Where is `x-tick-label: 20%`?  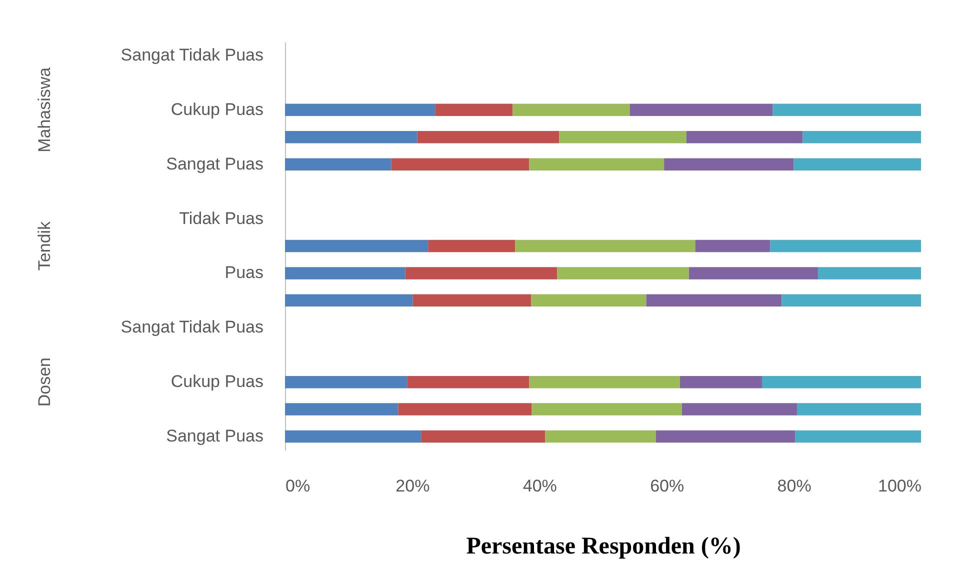 x-tick-label: 20% is located at coordinates (413, 486).